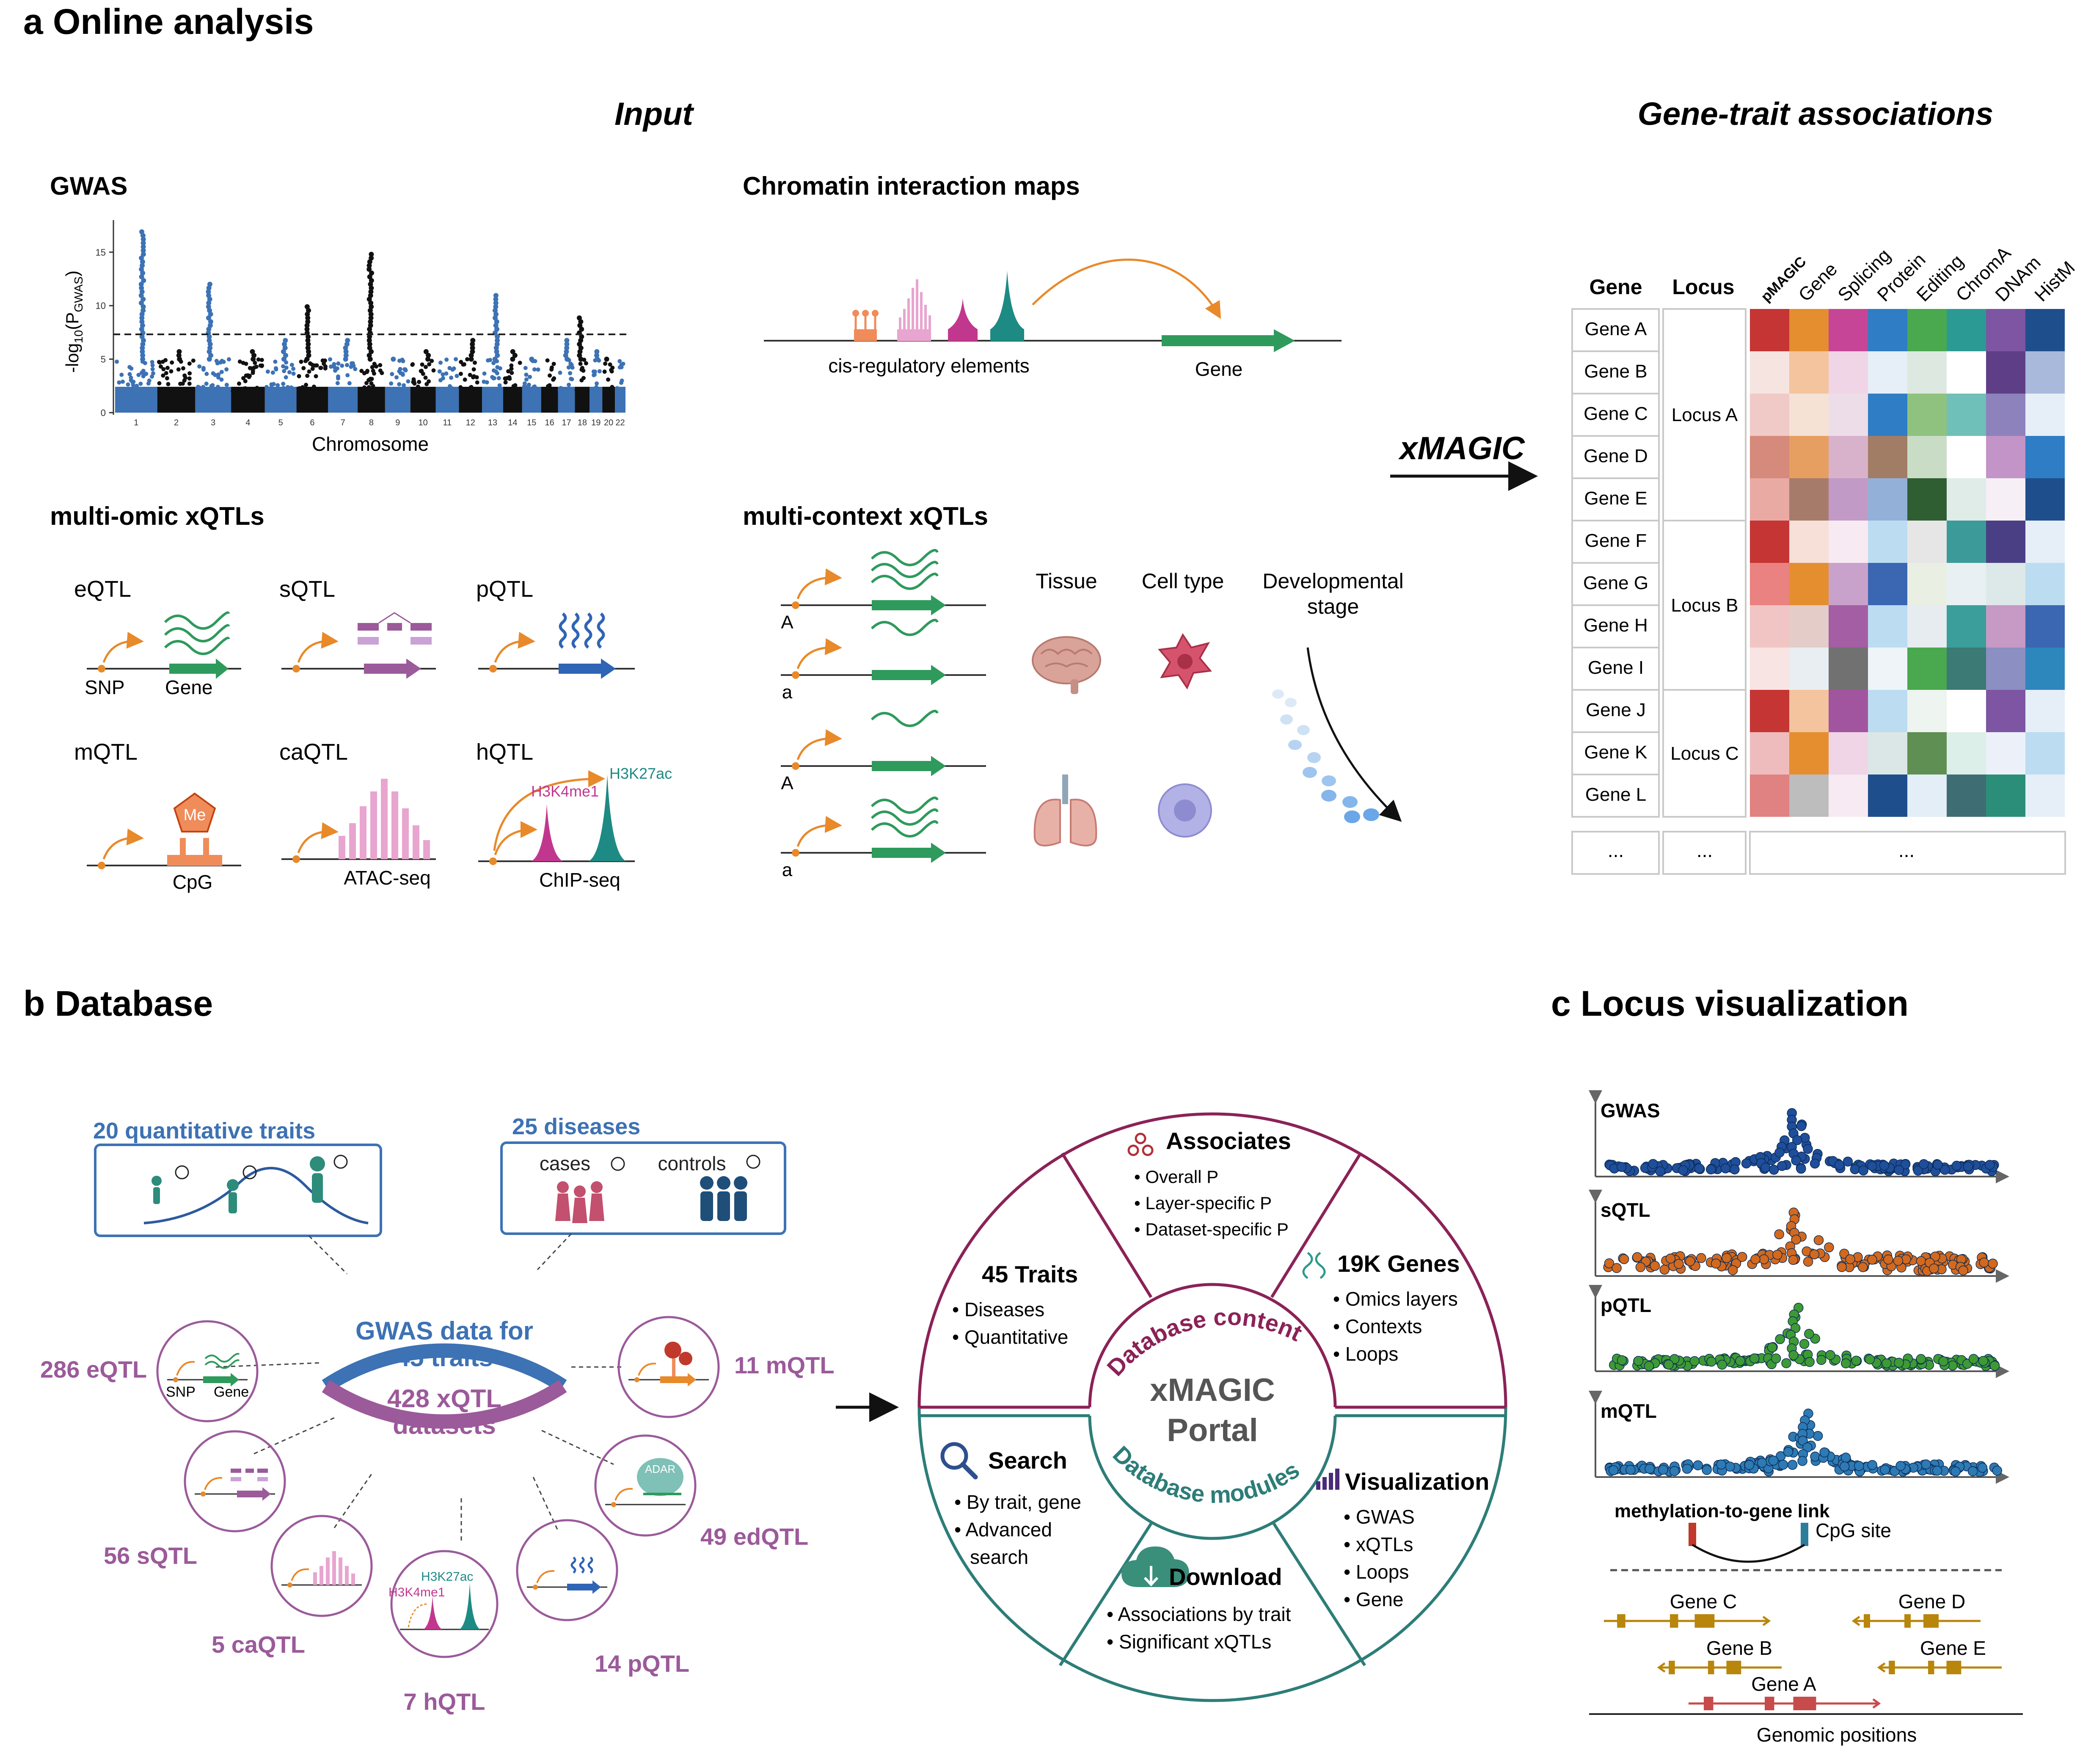 This screenshot has height=1764, width=2091. What do you see at coordinates (195, 815) in the screenshot?
I see `me-label: Me` at bounding box center [195, 815].